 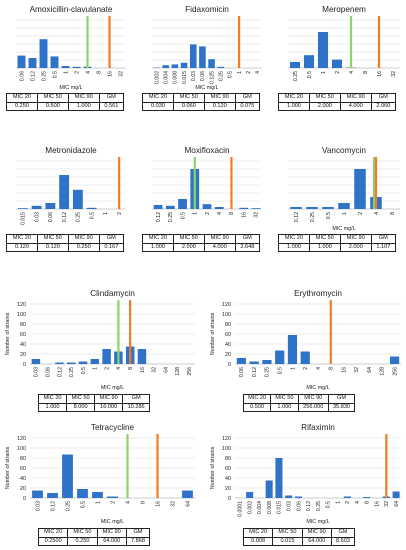 What do you see at coordinates (201, 102) in the screenshot?
I see `mic-table: MIC 20 MIC 50 MIC 90 GM 0.030 0.060 0.120 0.075` at bounding box center [201, 102].